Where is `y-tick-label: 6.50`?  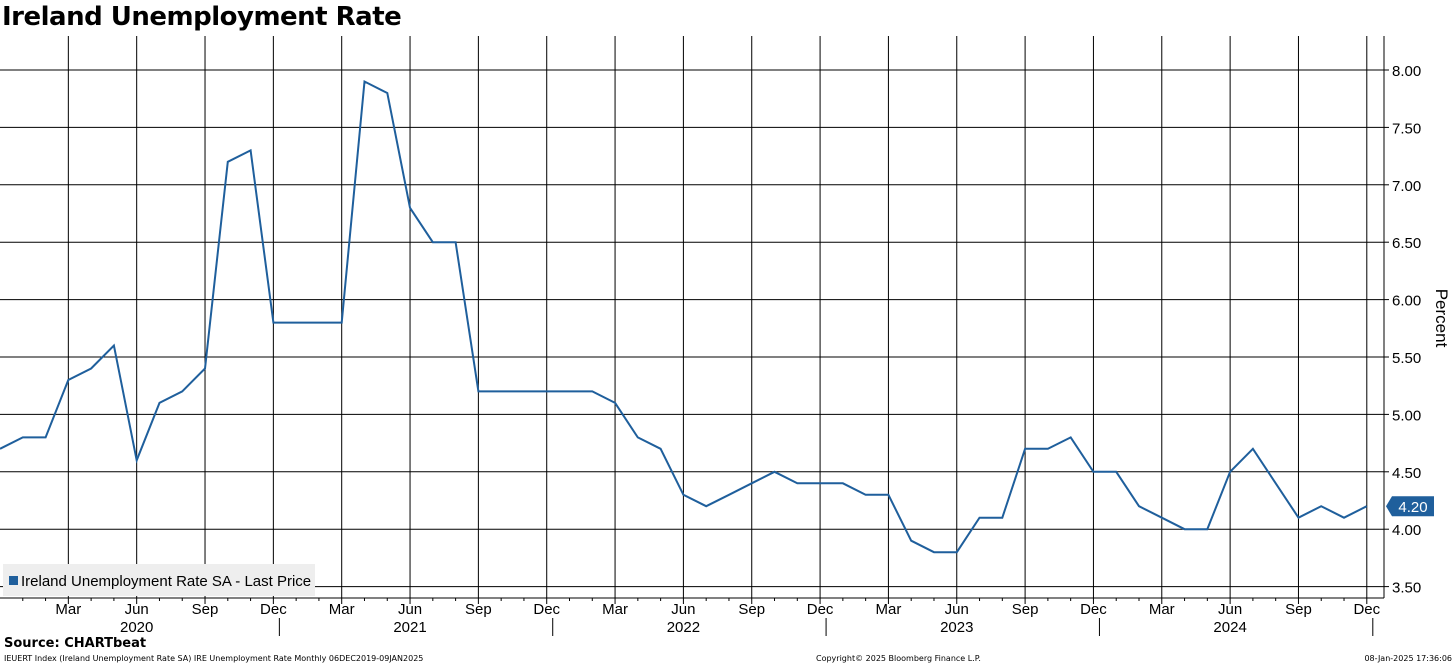
y-tick-label: 6.50 is located at coordinates (1406, 243).